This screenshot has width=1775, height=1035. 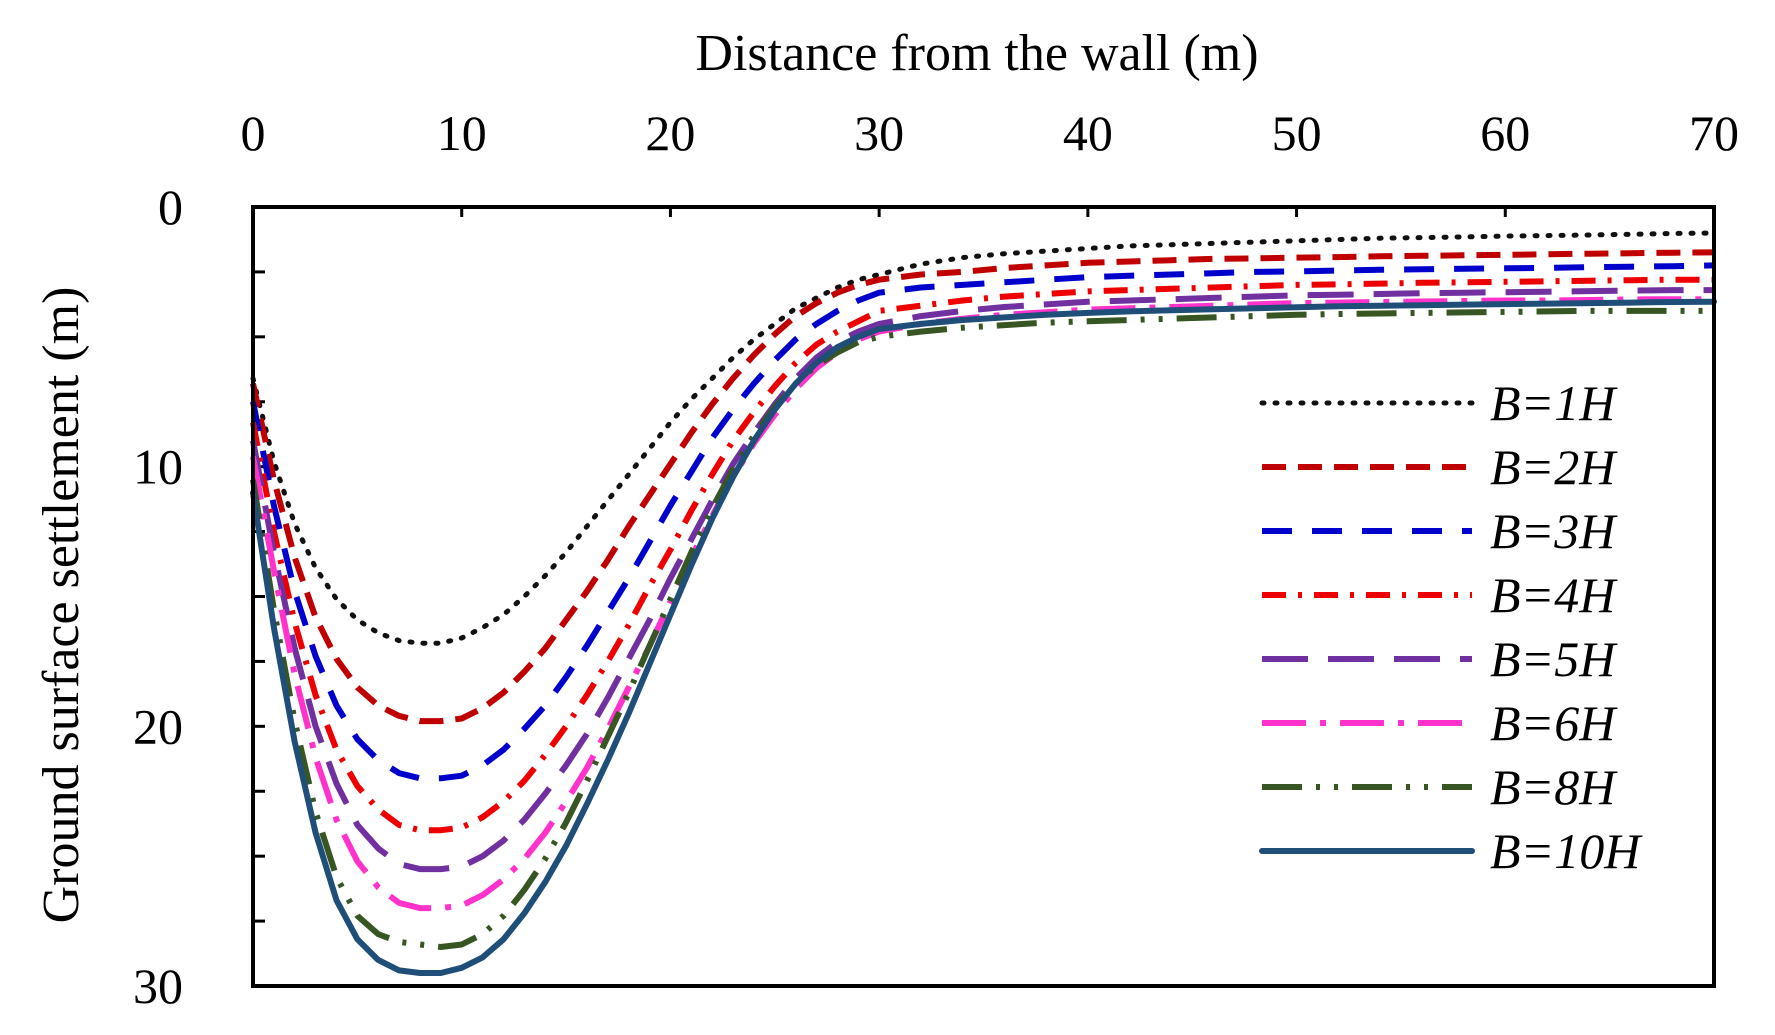 I want to click on x-tick-label: 20, so click(x=670, y=133).